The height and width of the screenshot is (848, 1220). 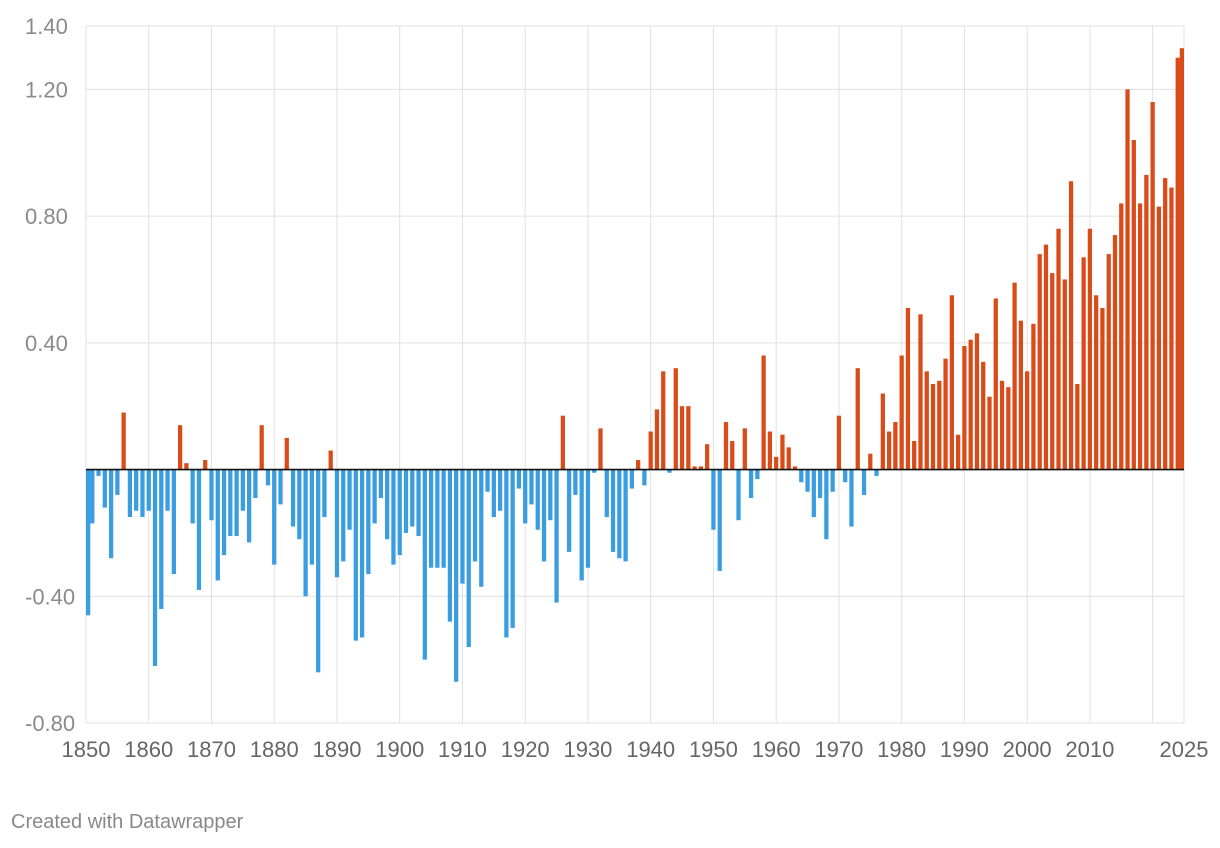 I want to click on bar-1995, so click(x=995, y=384).